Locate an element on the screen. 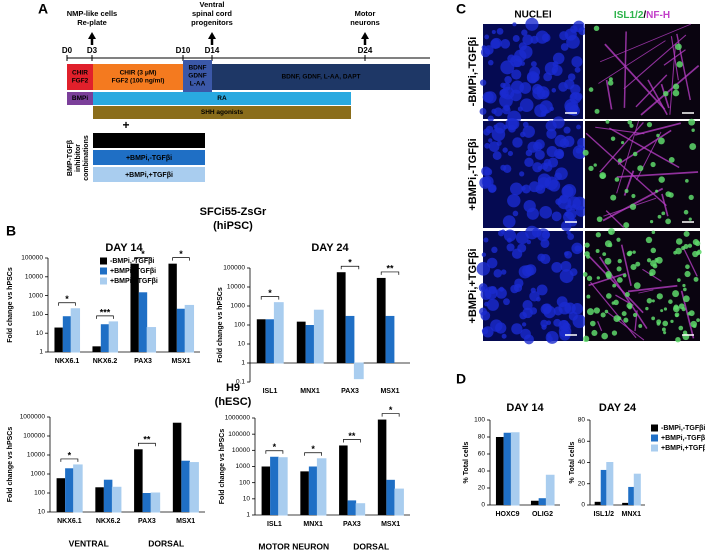 This screenshot has height=553, width=705. x-tick-label: MNX1 is located at coordinates (313, 524).